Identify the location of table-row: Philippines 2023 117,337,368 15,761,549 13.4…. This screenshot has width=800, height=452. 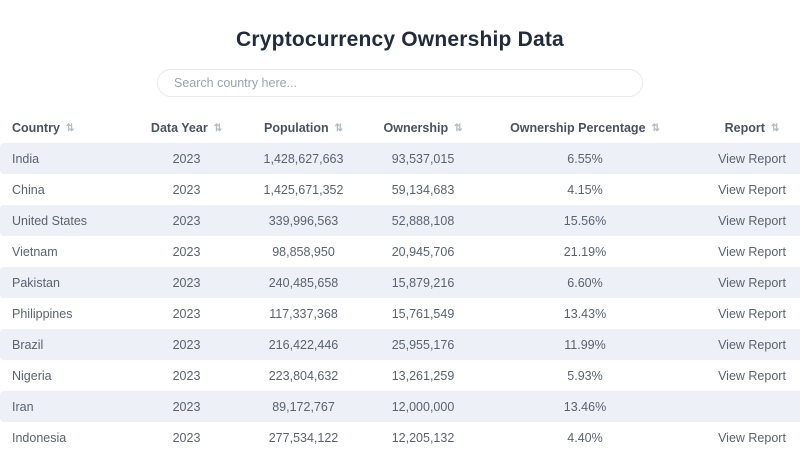
(400, 313).